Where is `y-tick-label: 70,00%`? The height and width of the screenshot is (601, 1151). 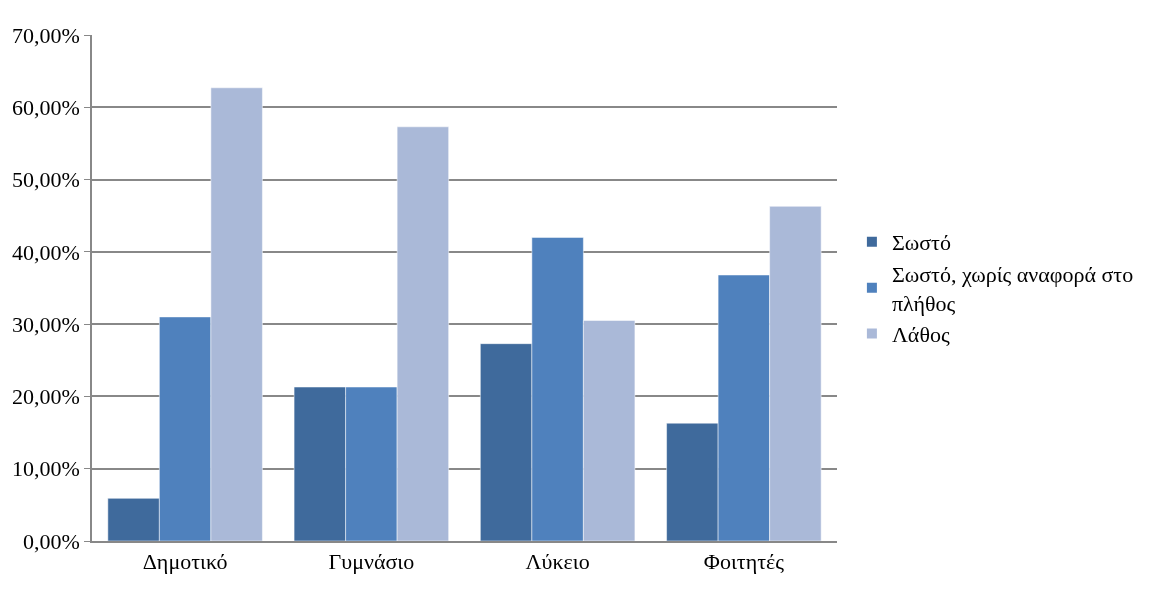
y-tick-label: 70,00% is located at coordinates (46, 35).